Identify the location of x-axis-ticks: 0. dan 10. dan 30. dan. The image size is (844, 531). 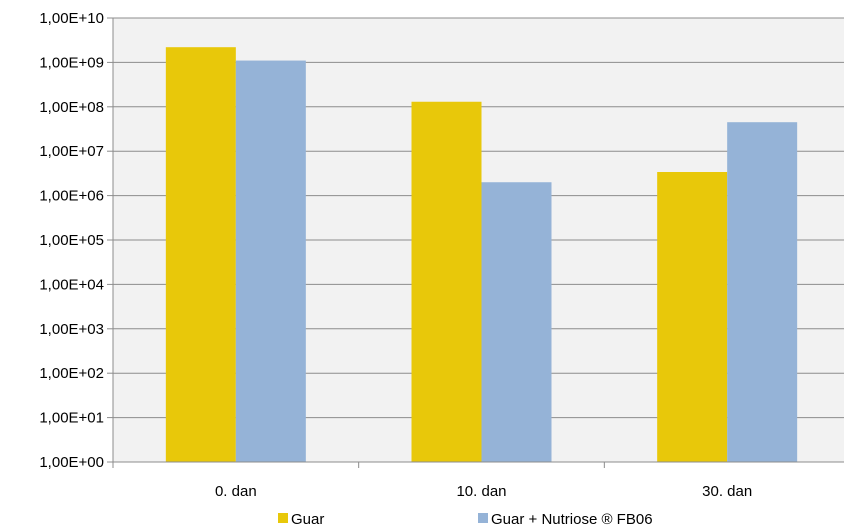
(432, 481).